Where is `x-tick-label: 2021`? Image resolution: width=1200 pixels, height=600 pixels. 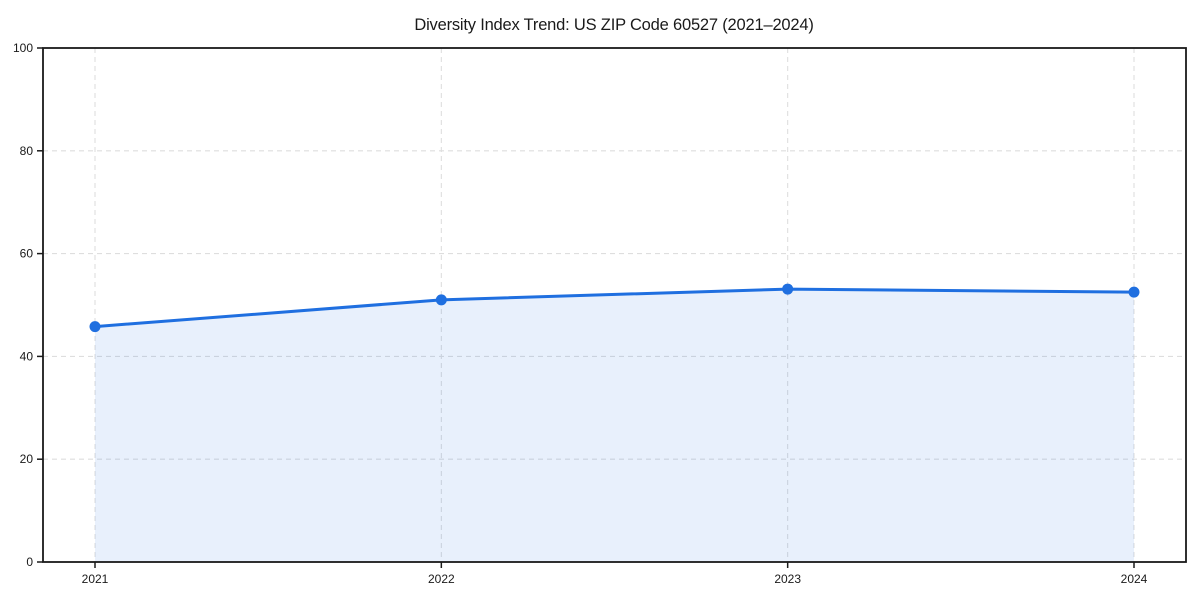
x-tick-label: 2021 is located at coordinates (95, 579).